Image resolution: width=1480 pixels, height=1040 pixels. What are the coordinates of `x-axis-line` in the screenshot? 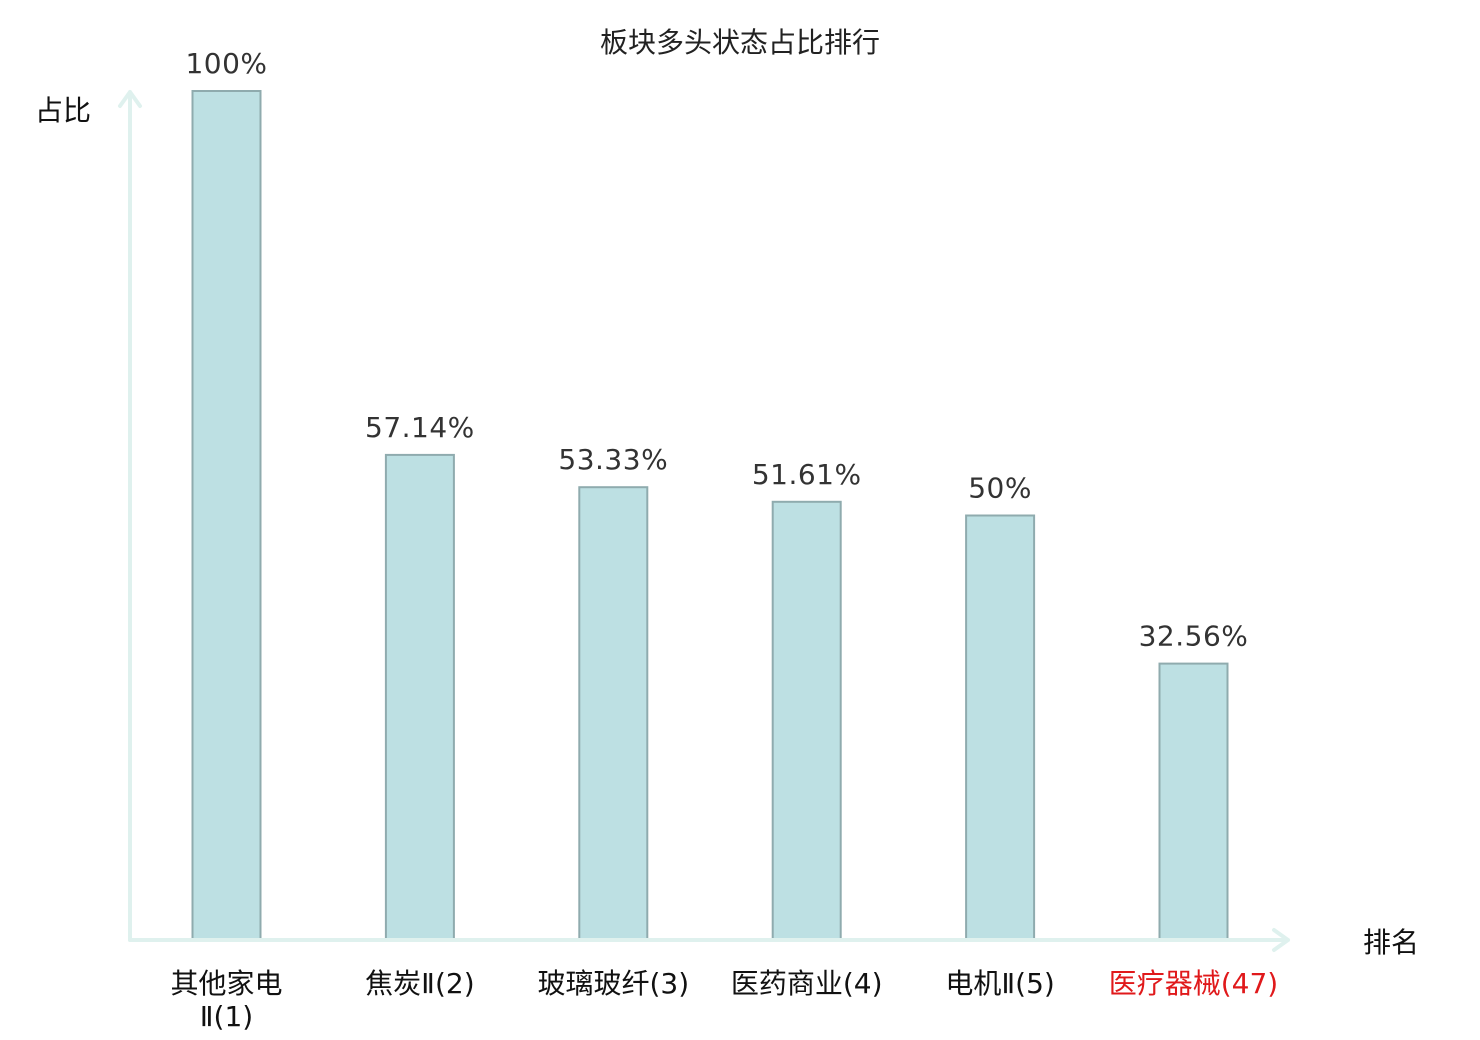 It's located at (709, 940).